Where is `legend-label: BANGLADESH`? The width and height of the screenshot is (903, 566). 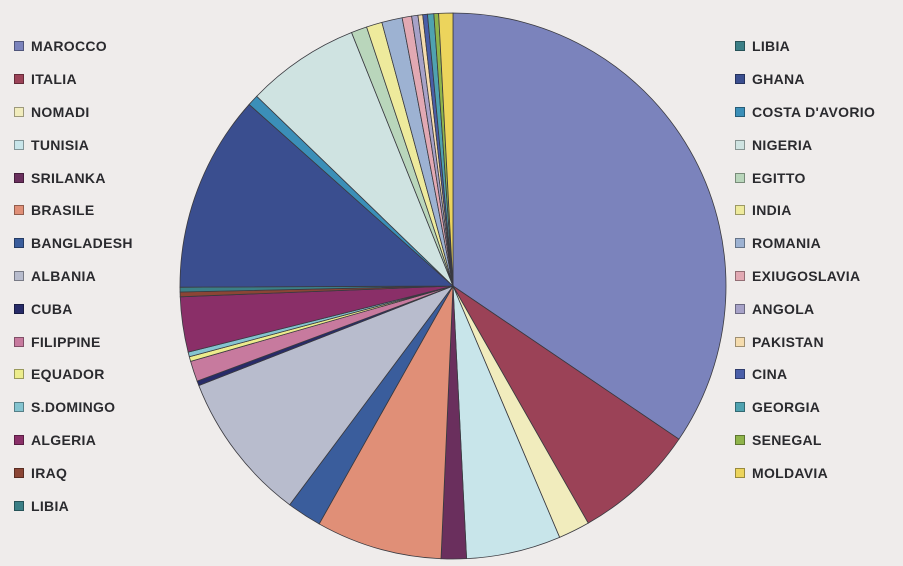
legend-label: BANGLADESH is located at coordinates (82, 243).